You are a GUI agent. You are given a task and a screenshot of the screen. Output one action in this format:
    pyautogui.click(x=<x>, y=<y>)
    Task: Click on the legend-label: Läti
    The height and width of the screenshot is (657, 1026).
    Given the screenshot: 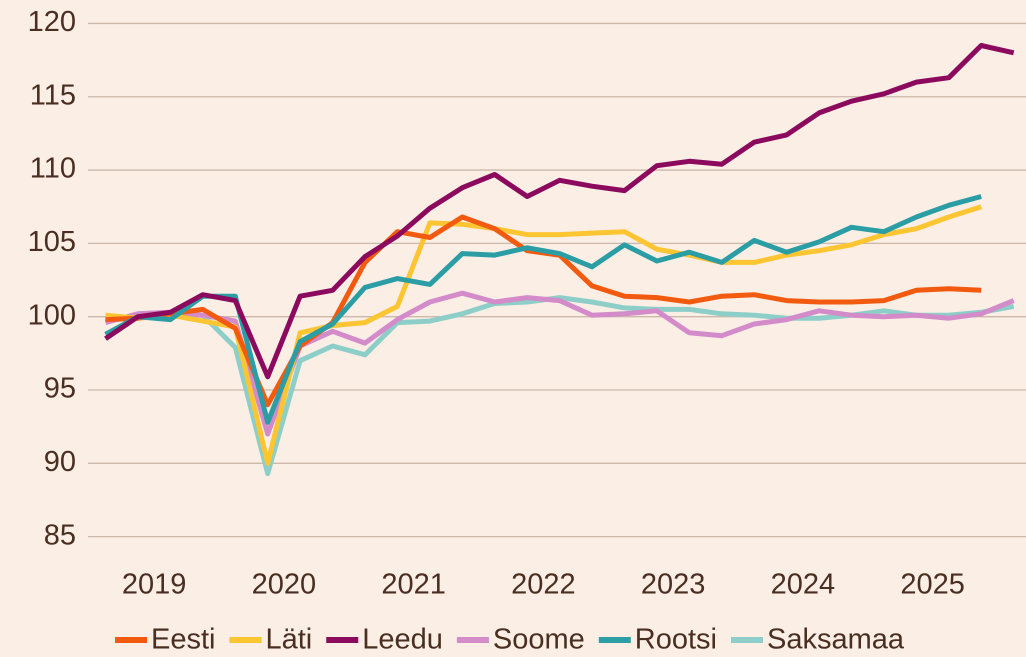 What is the action you would take?
    pyautogui.click(x=288, y=640)
    